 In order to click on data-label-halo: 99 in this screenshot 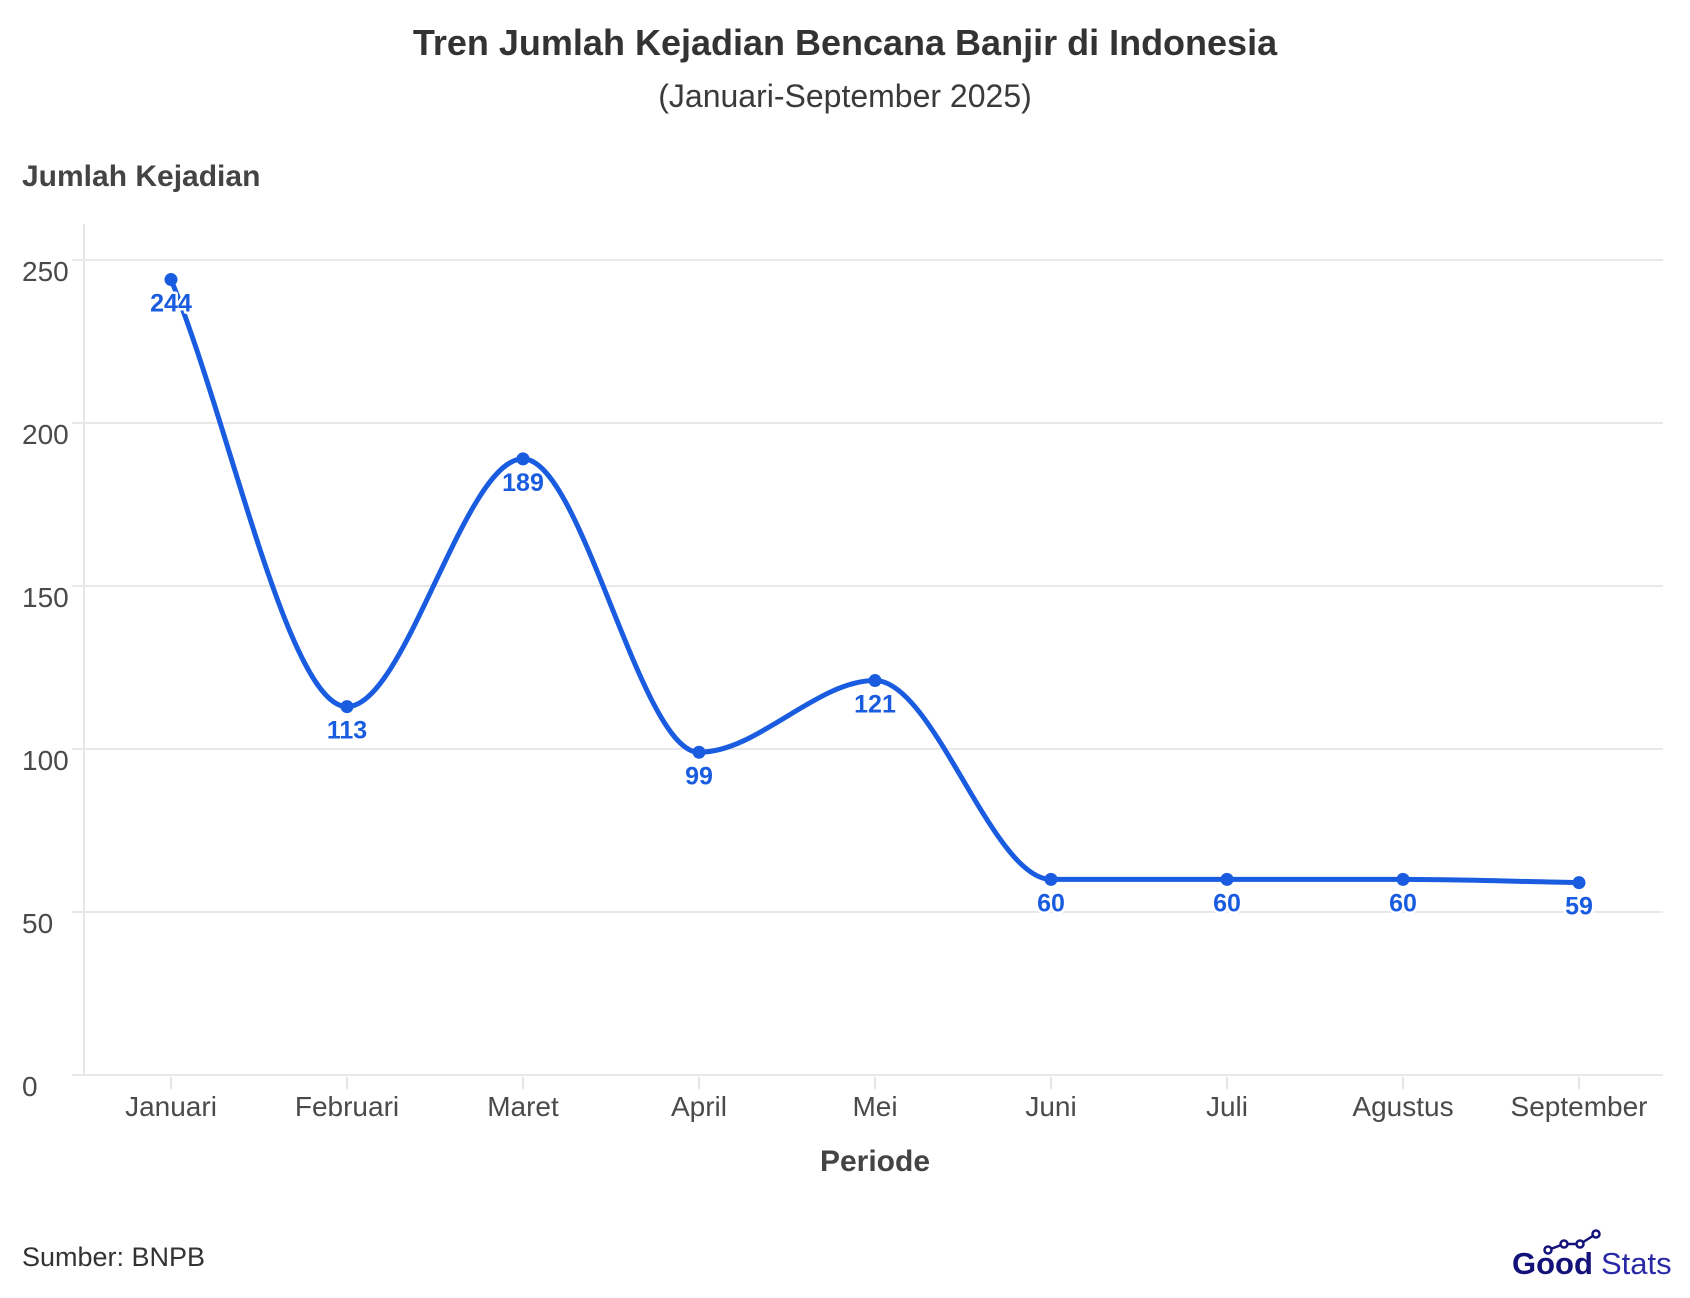, I will do `click(699, 776)`.